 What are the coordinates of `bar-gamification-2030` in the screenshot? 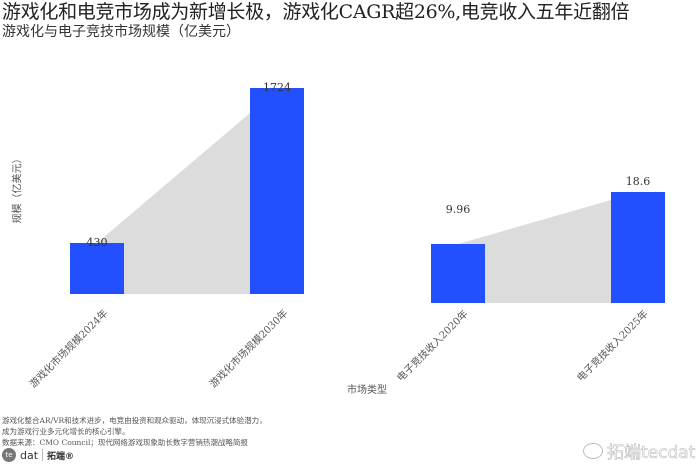 It's located at (277, 191).